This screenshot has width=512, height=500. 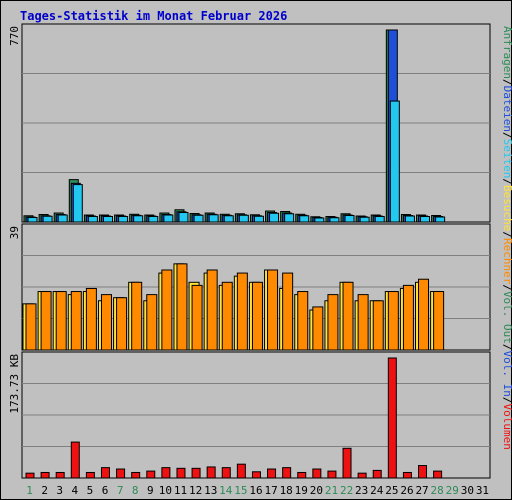 What do you see at coordinates (120, 490) in the screenshot?
I see `x-label-day-7: 7` at bounding box center [120, 490].